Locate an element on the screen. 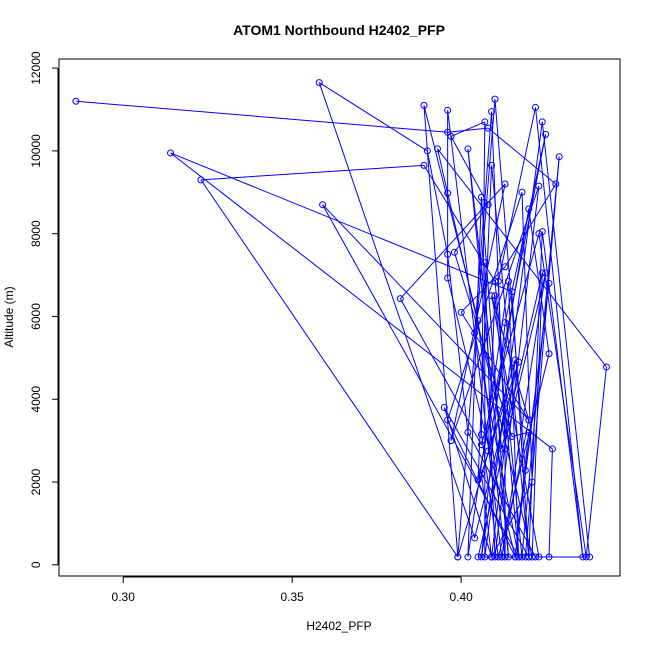  y-tick-label: 12000 is located at coordinates (36, 68).